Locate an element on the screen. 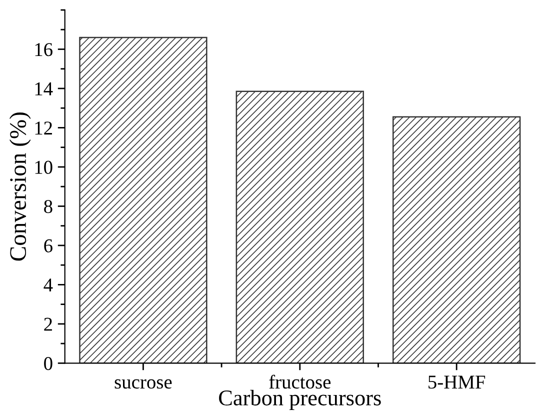  y-tick-label: 4 is located at coordinates (48, 285).